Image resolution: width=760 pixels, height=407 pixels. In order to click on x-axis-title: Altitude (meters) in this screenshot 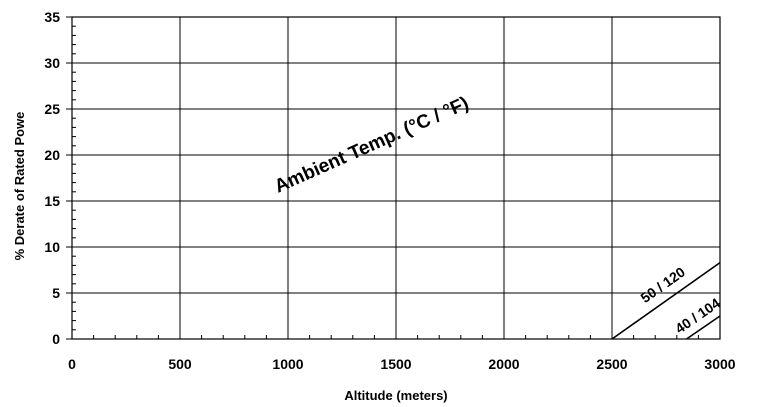, I will do `click(395, 395)`.